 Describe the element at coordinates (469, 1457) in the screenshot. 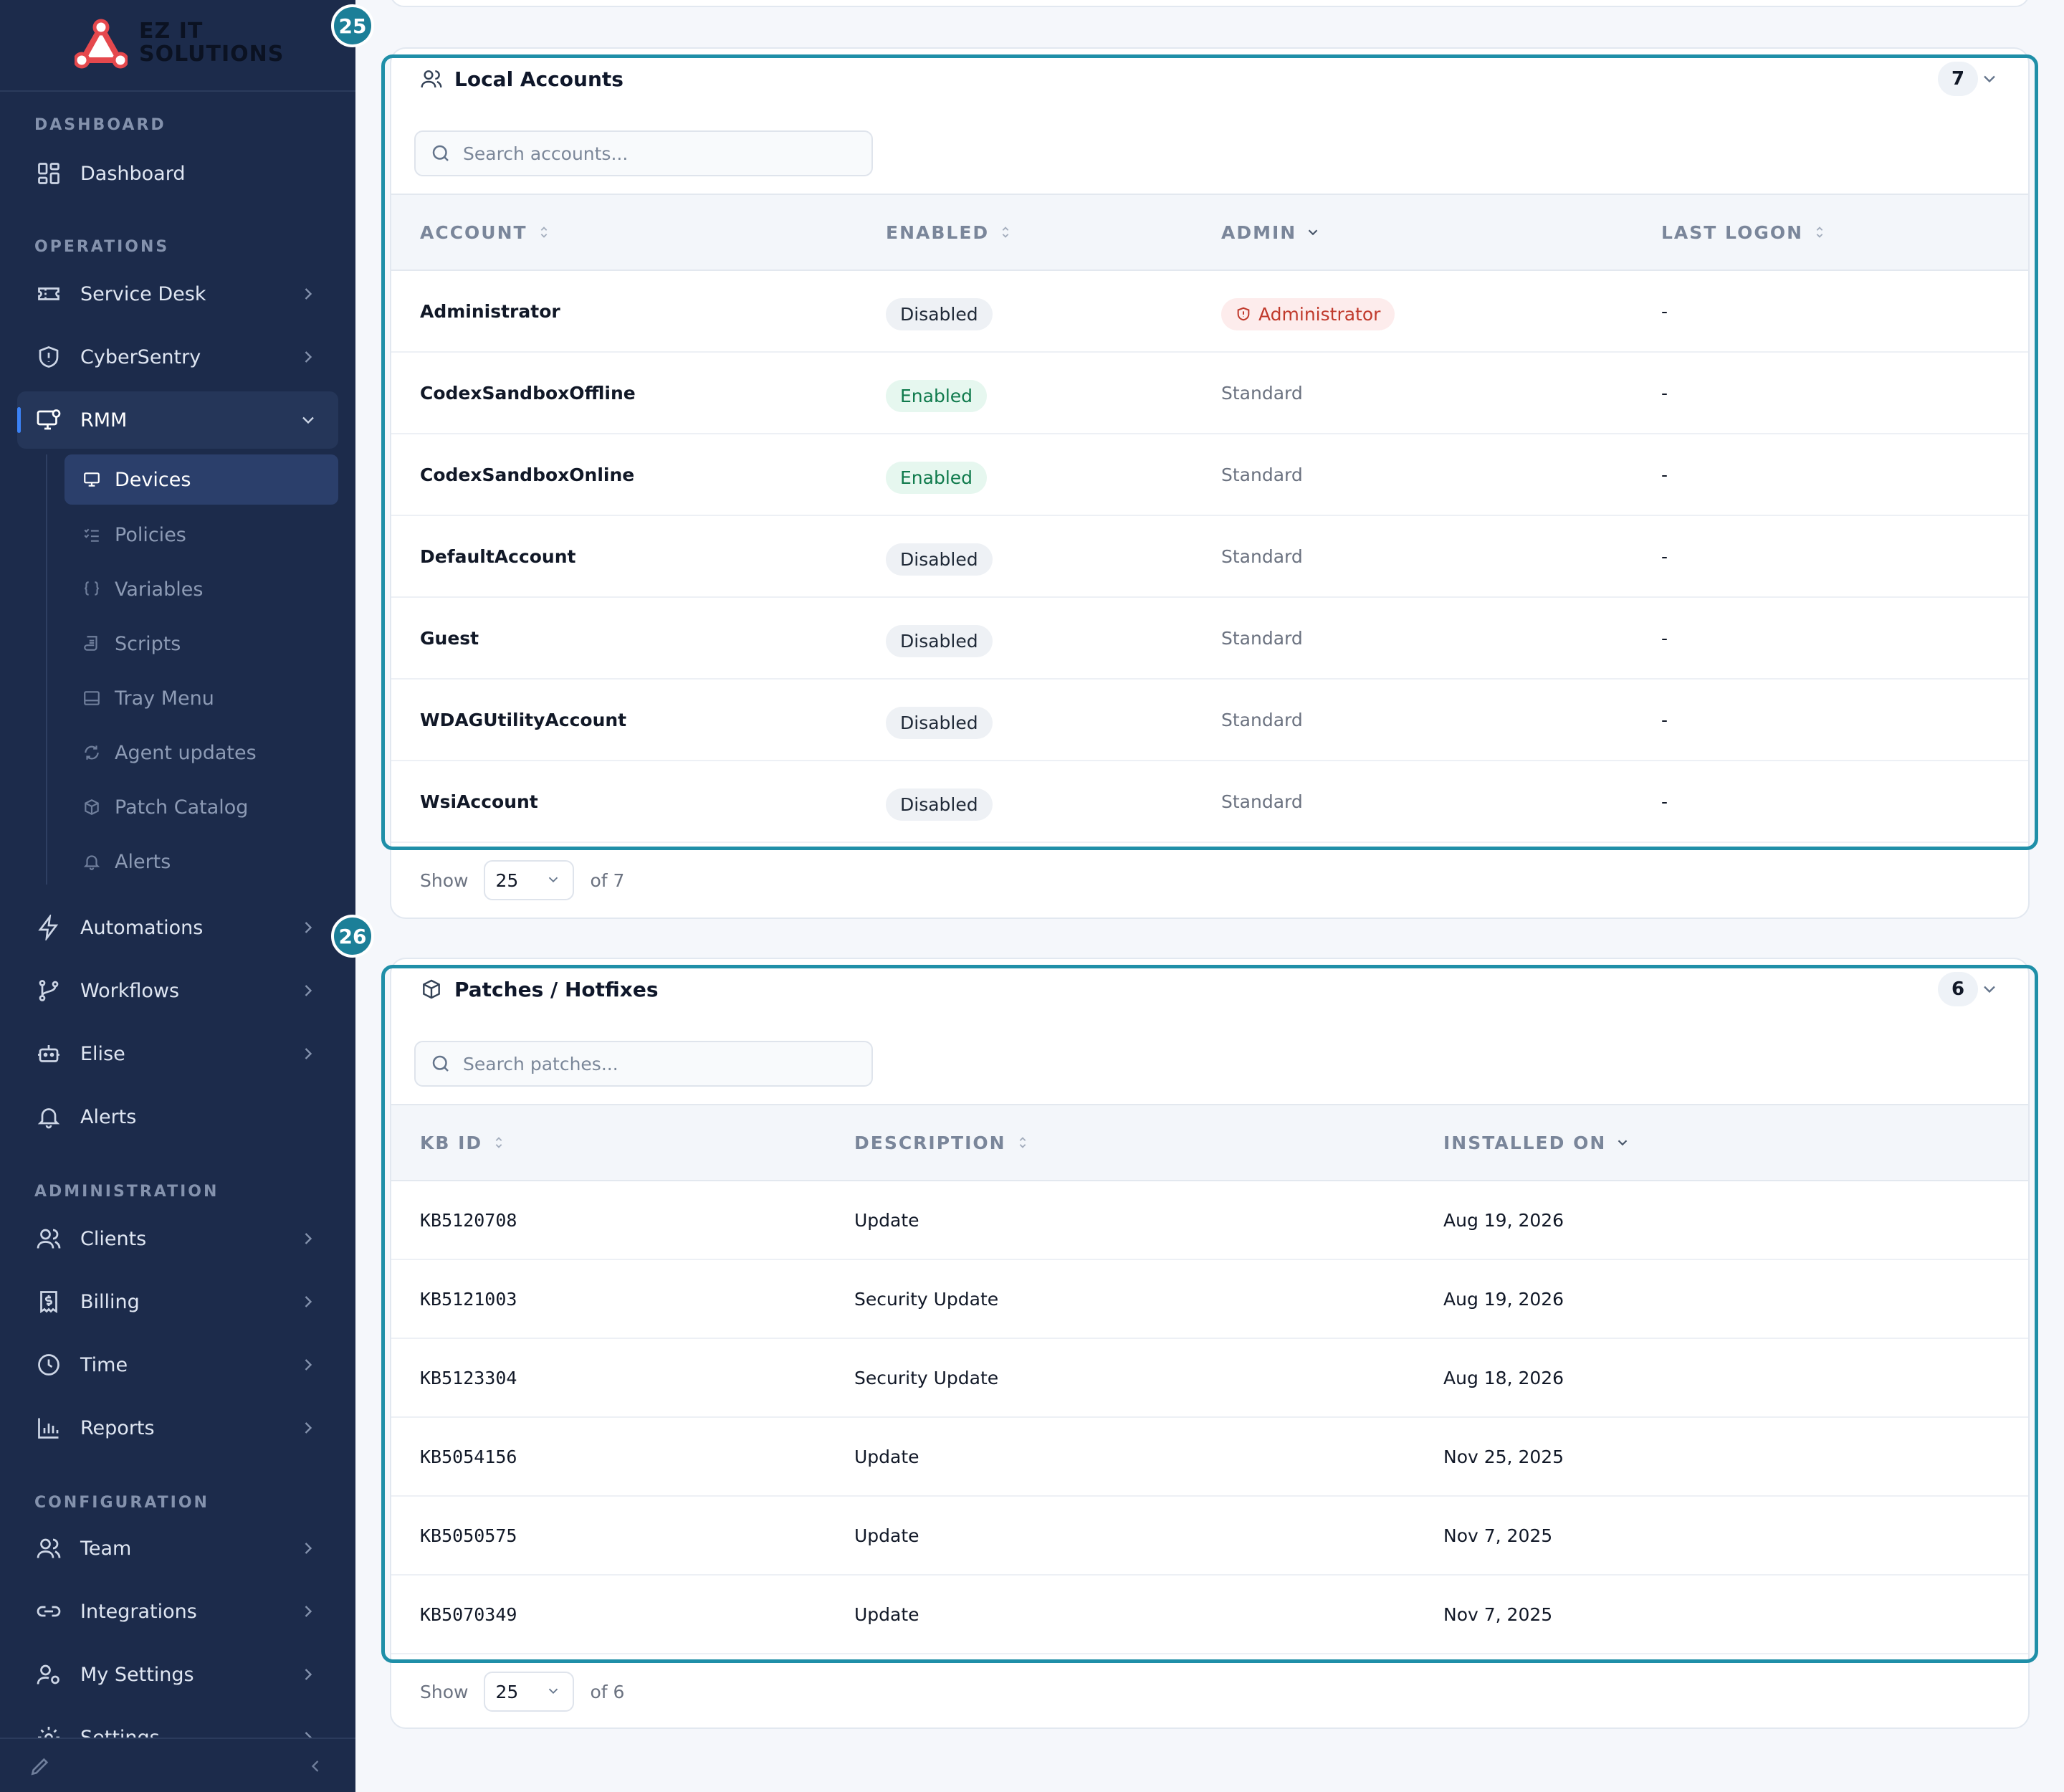

I see `kb-id: KB5054156` at that location.